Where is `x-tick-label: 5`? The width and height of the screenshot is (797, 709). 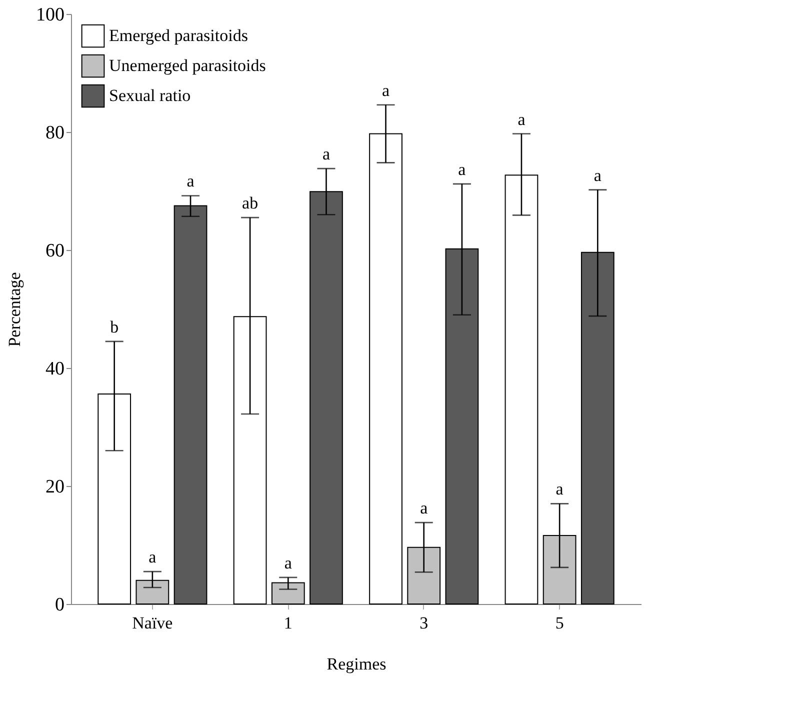 x-tick-label: 5 is located at coordinates (559, 623).